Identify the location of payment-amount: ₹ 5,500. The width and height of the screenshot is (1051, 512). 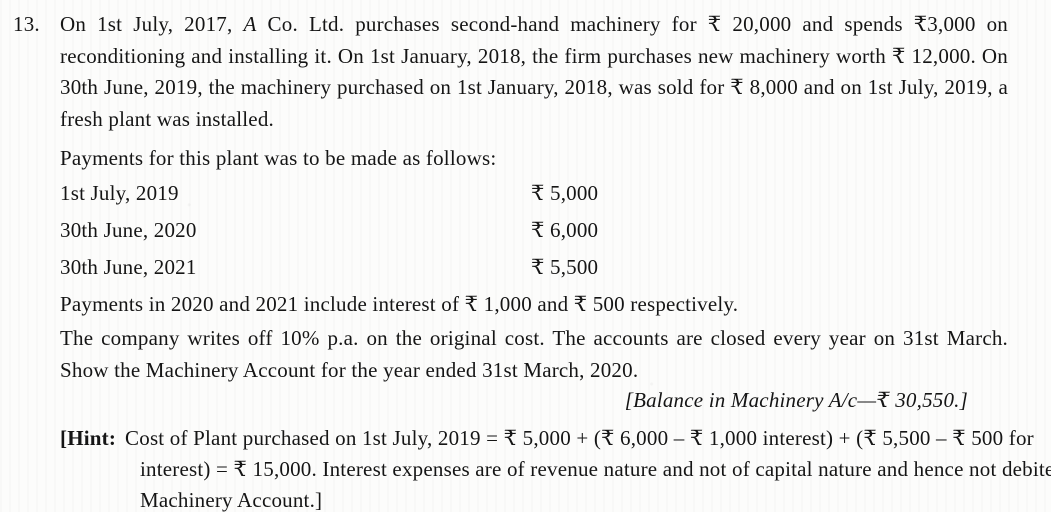
(565, 267).